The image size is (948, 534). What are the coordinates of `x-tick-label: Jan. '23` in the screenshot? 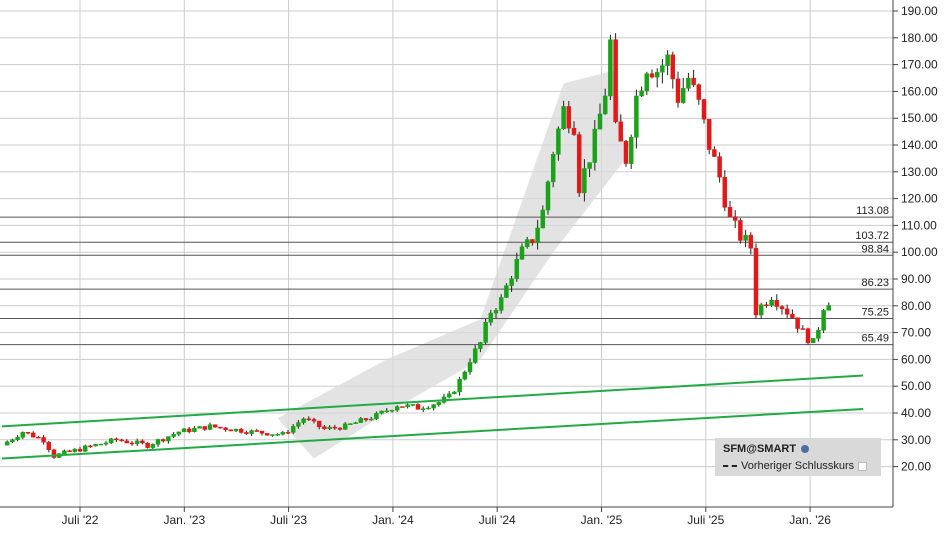 It's located at (184, 520).